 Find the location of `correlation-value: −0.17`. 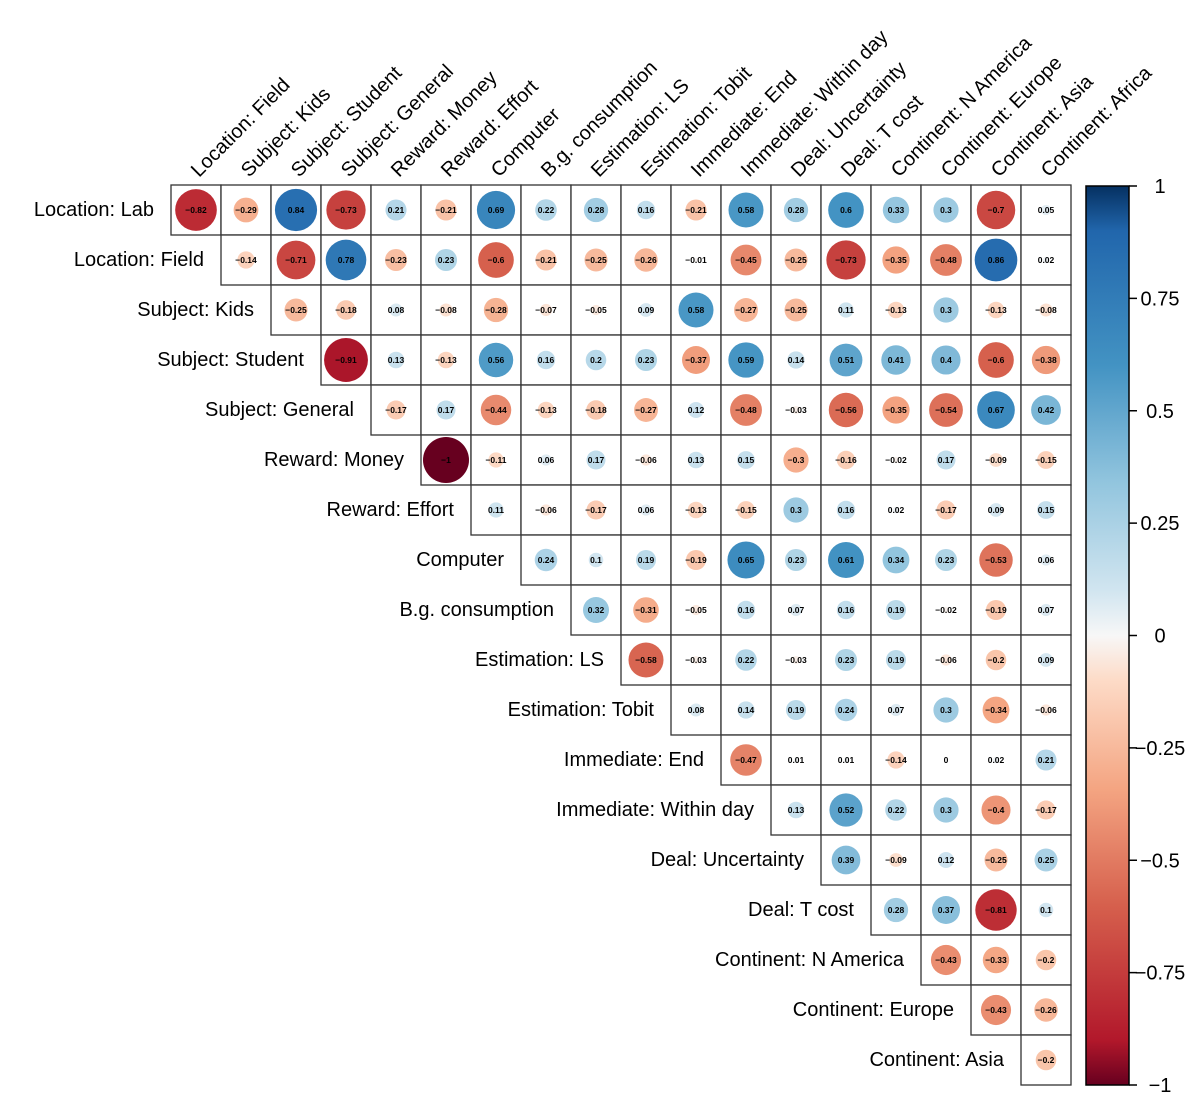

correlation-value: −0.17 is located at coordinates (596, 510).